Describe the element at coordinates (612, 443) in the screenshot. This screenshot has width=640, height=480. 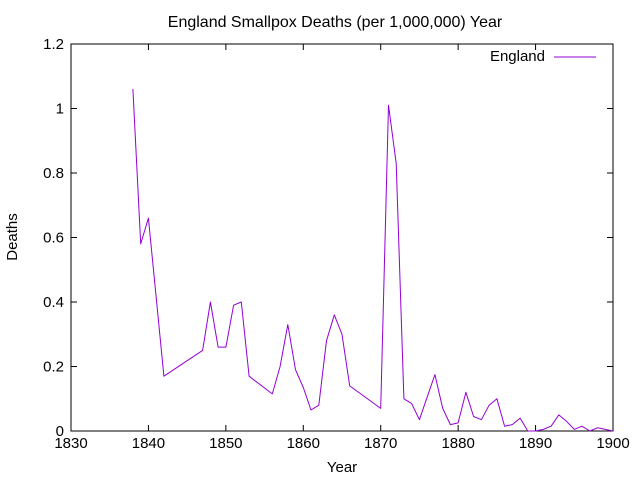
I see `x-tick-label: 1900` at that location.